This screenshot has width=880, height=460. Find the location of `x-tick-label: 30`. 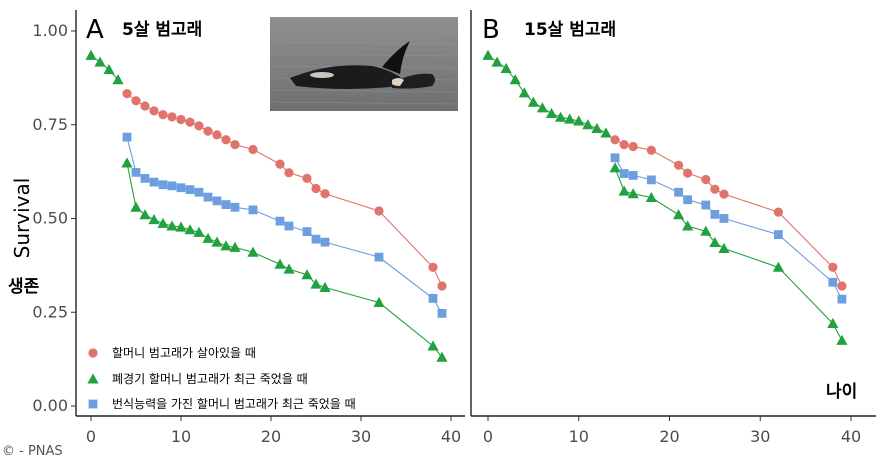

x-tick-label: 30 is located at coordinates (361, 436).